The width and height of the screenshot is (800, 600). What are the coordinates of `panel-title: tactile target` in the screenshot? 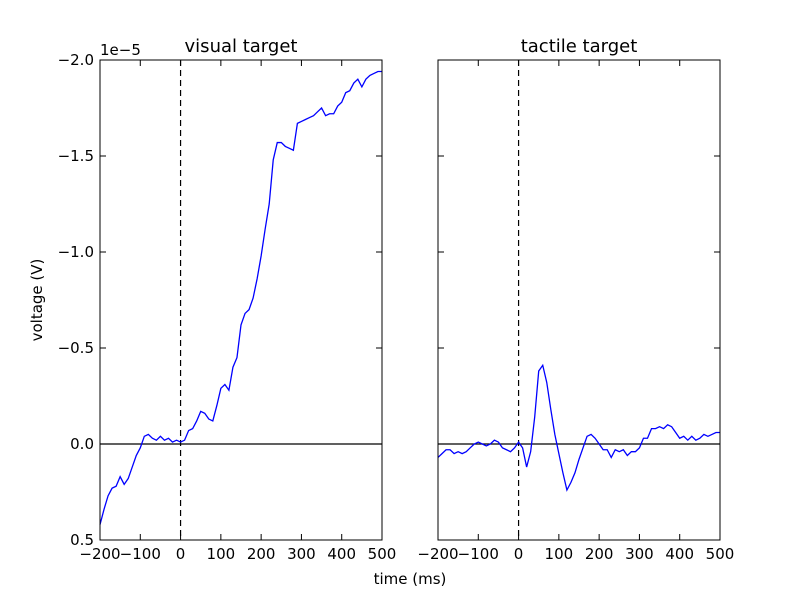 It's located at (579, 46).